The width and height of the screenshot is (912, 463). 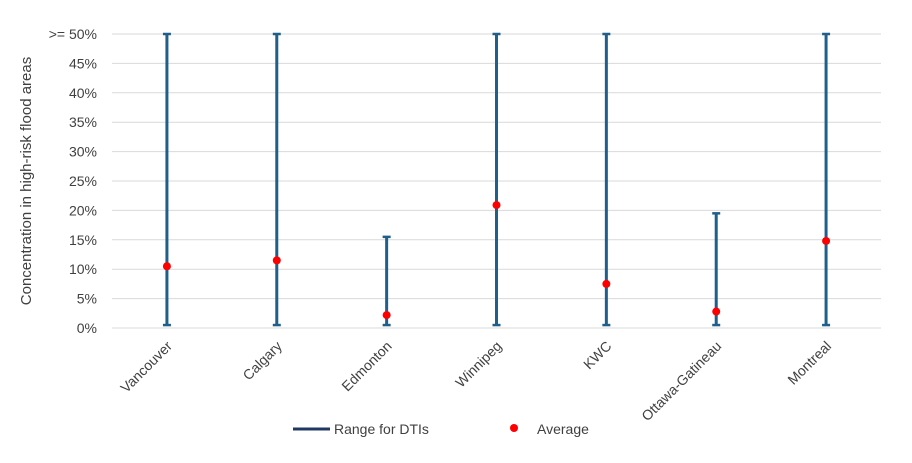 I want to click on y-tick-label: 40%, so click(x=83, y=93).